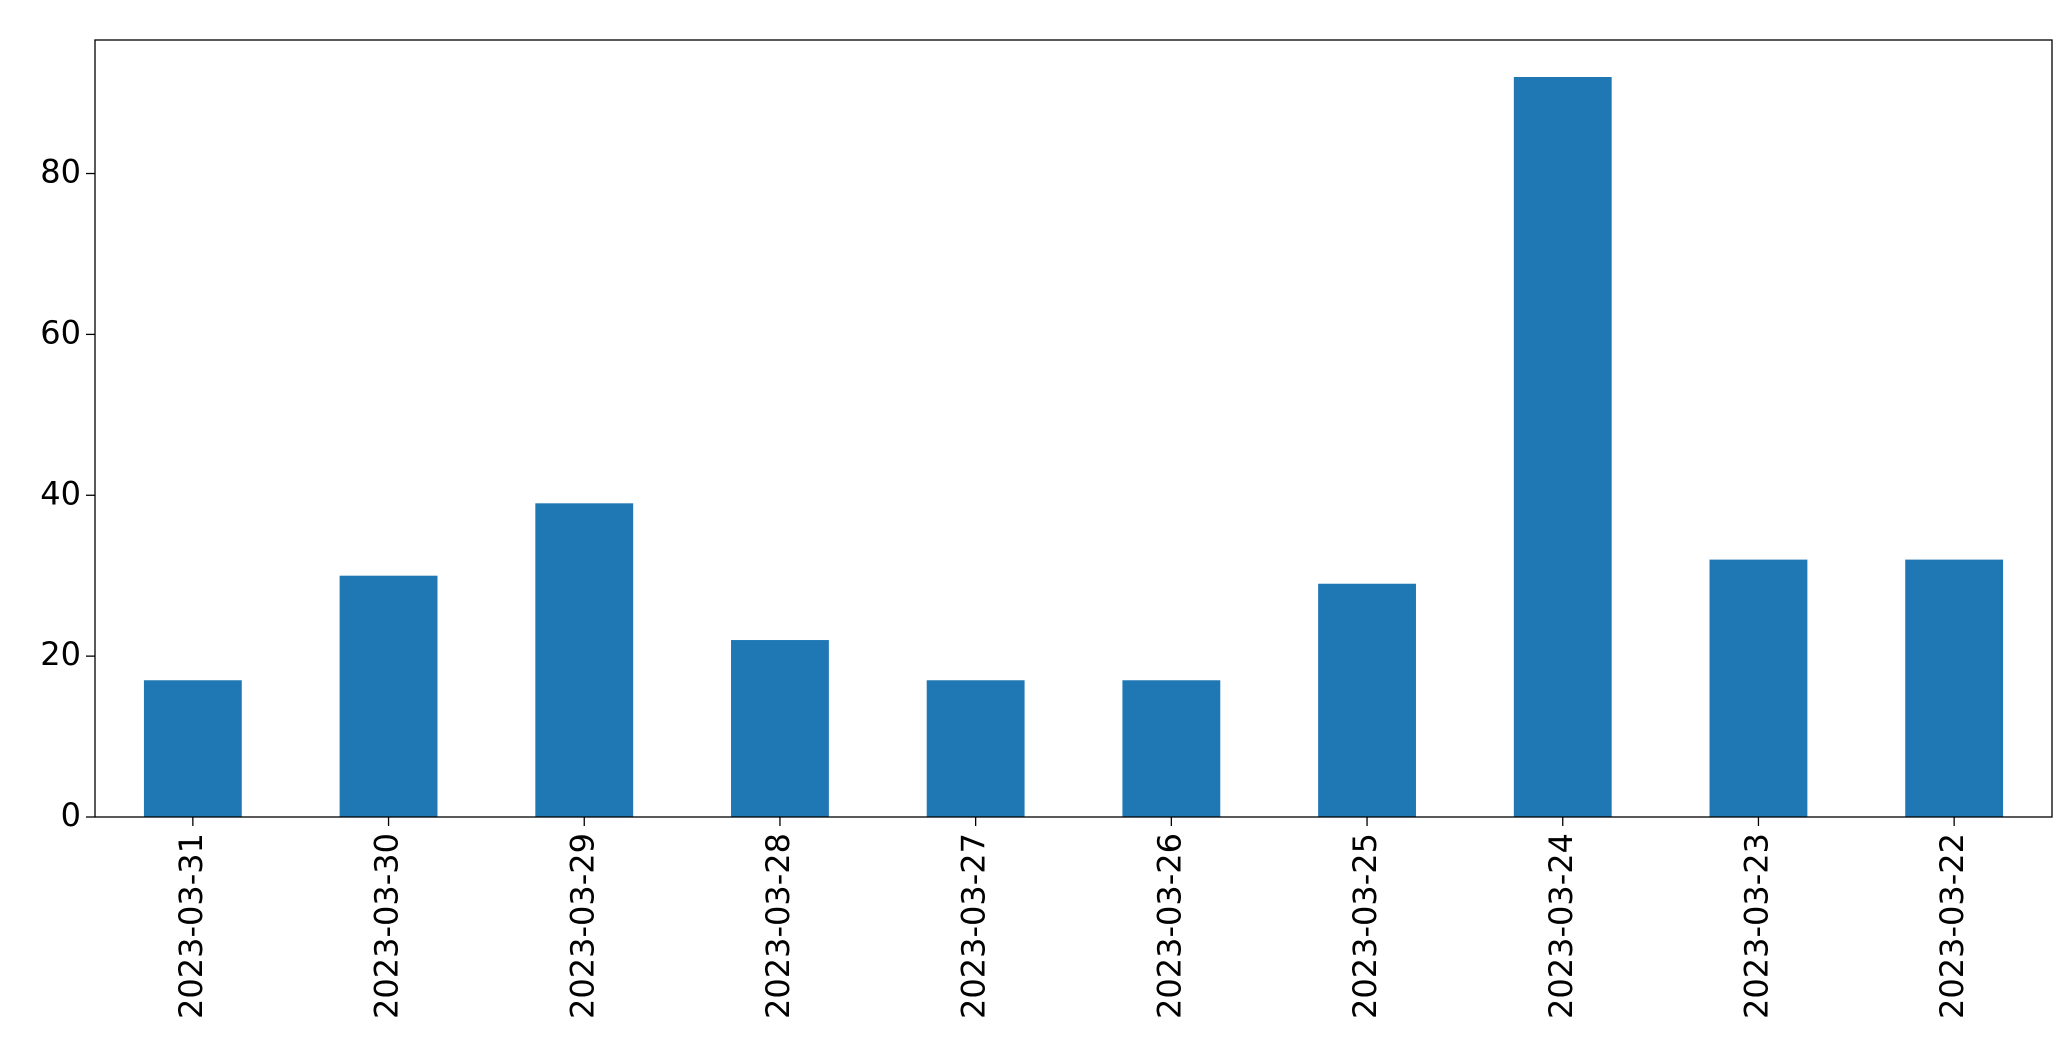  I want to click on y-tick-label: 40, so click(60, 493).